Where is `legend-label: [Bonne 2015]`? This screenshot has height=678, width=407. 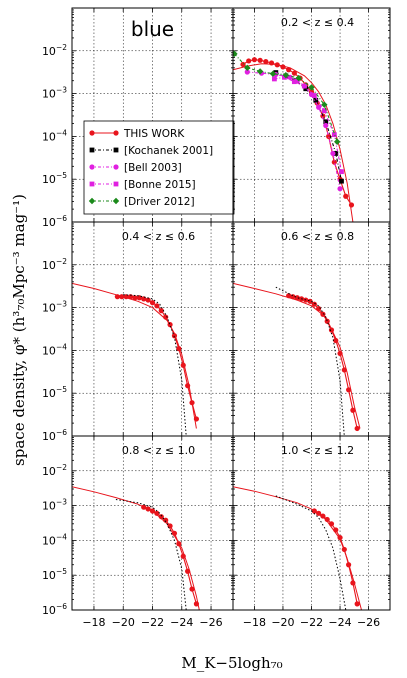 legend-label: [Bonne 2015] is located at coordinates (160, 185).